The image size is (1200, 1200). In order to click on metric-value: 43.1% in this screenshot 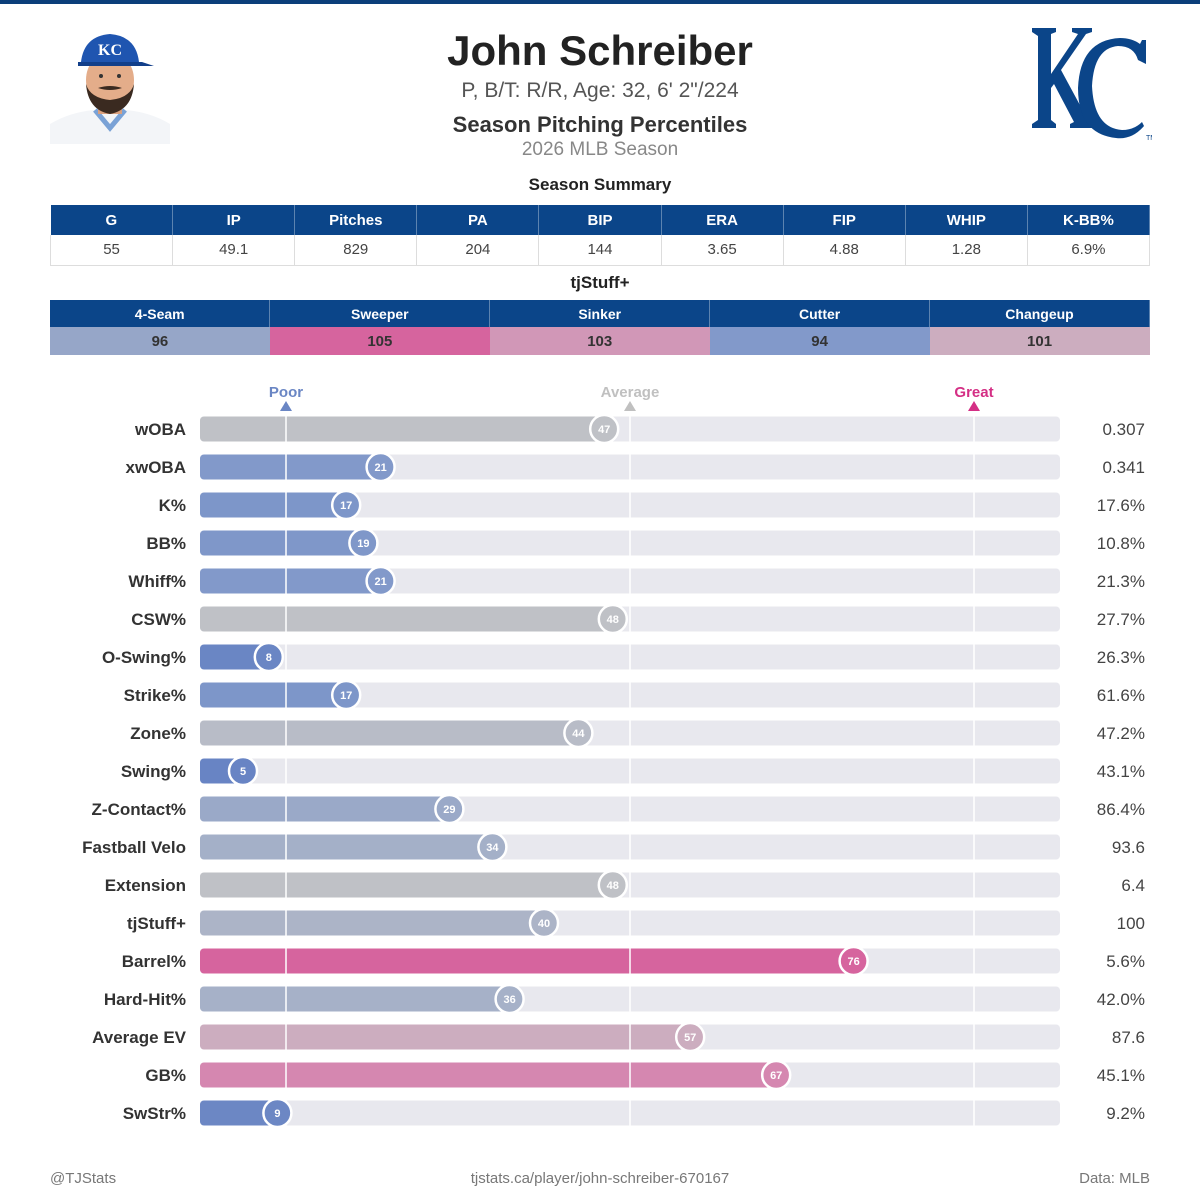, I will do `click(1121, 771)`.